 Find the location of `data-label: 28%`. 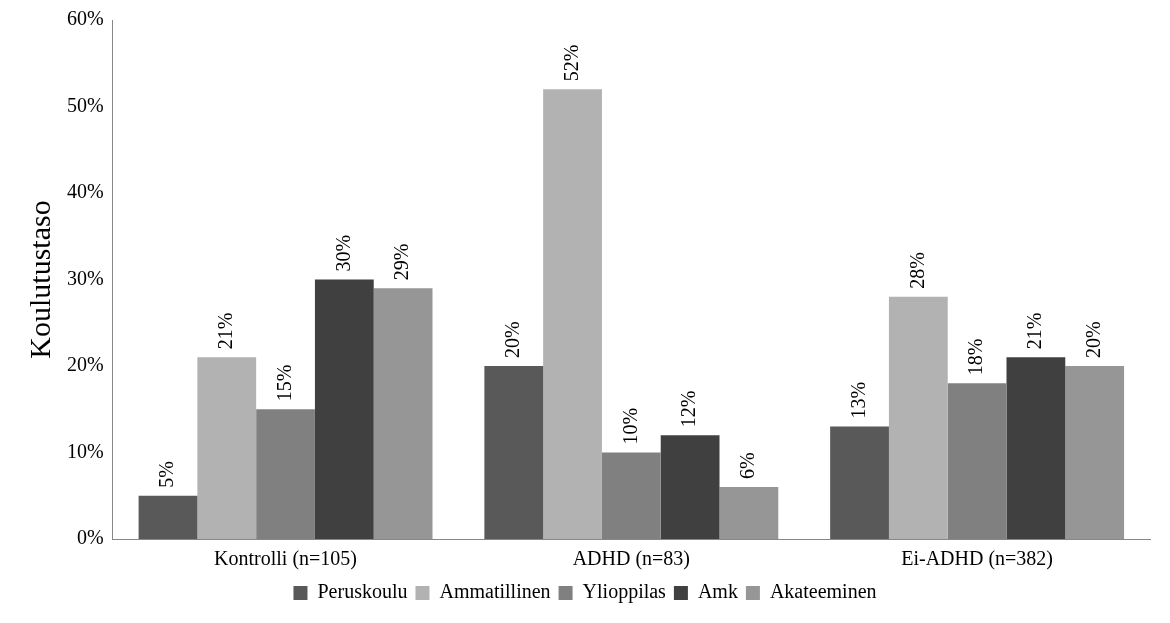

data-label: 28% is located at coordinates (916, 270).